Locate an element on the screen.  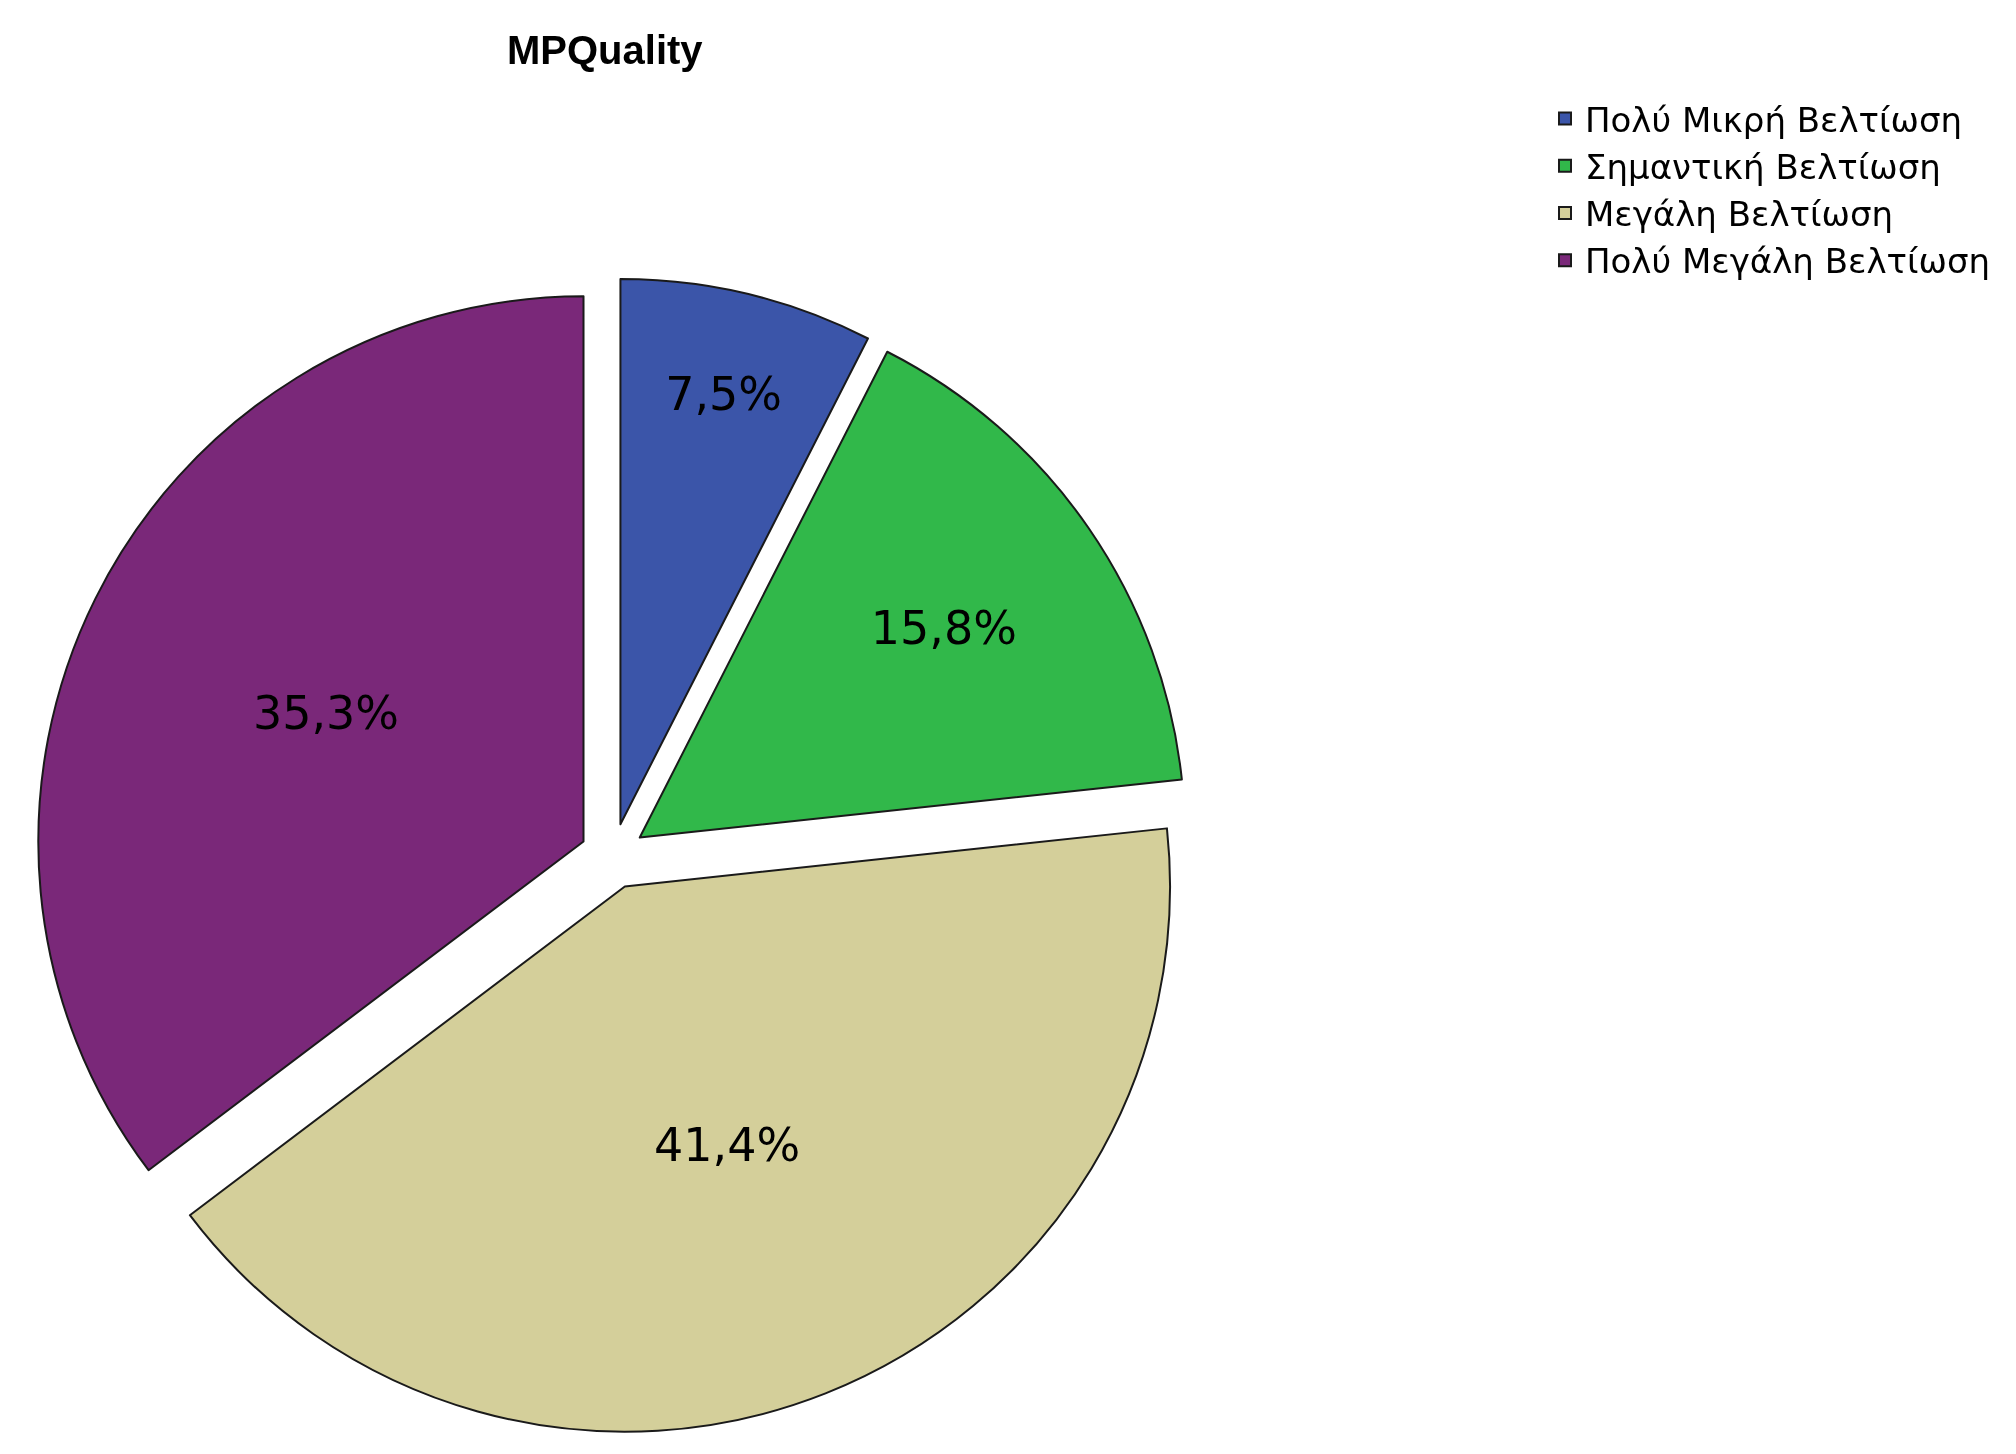
legend-label: Πολύ Μεγάλη Βελτίωση is located at coordinates (1788, 261).